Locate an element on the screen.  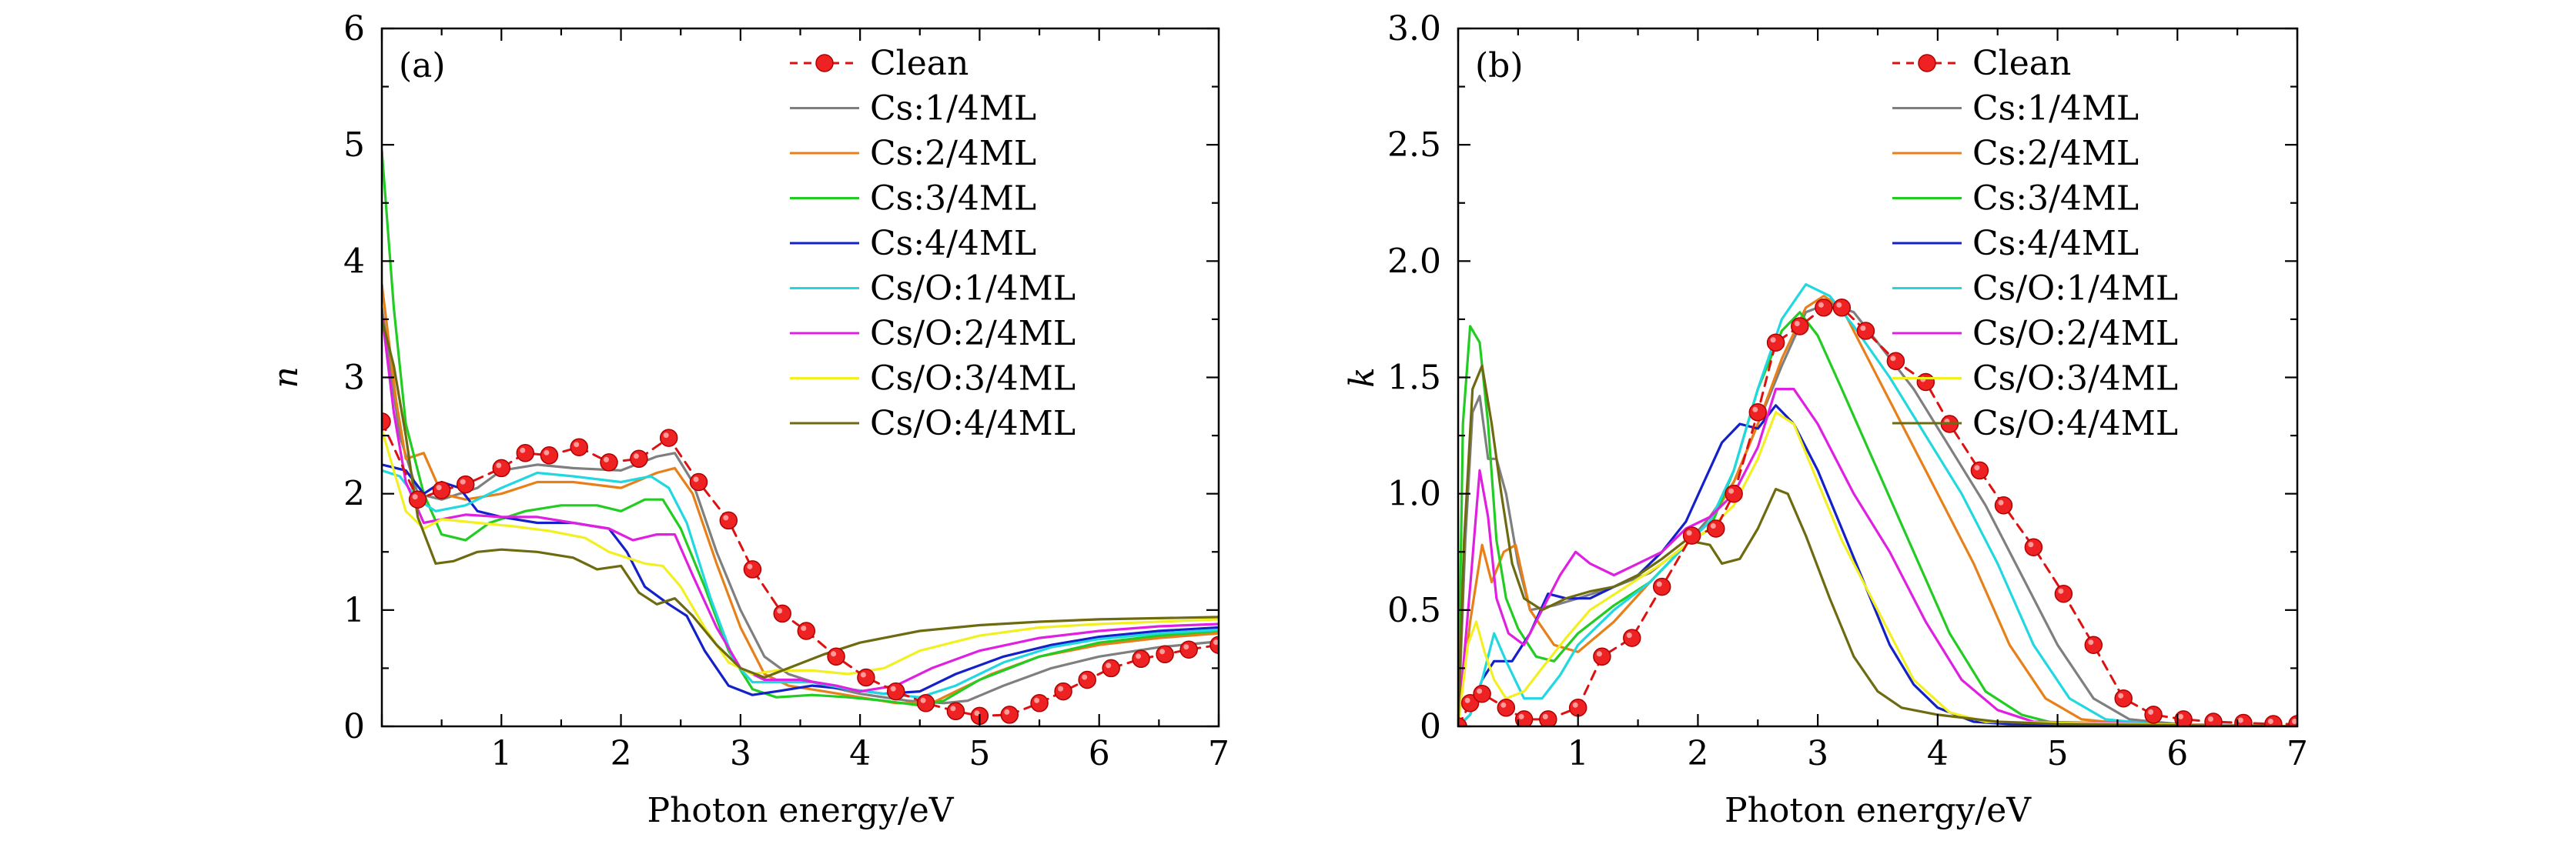
legend-label: Cs/O:1/4ML is located at coordinates (2075, 289).